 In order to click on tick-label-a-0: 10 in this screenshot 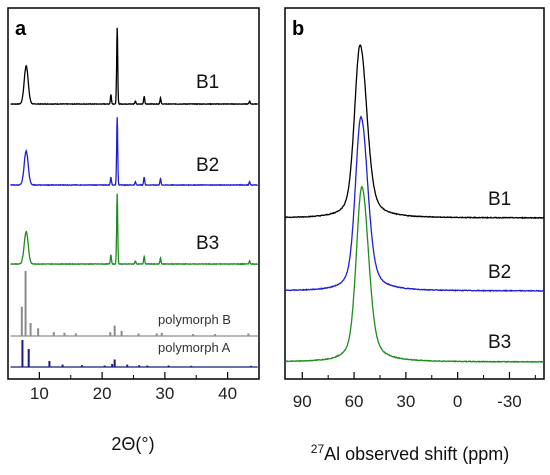, I will do `click(39, 393)`.